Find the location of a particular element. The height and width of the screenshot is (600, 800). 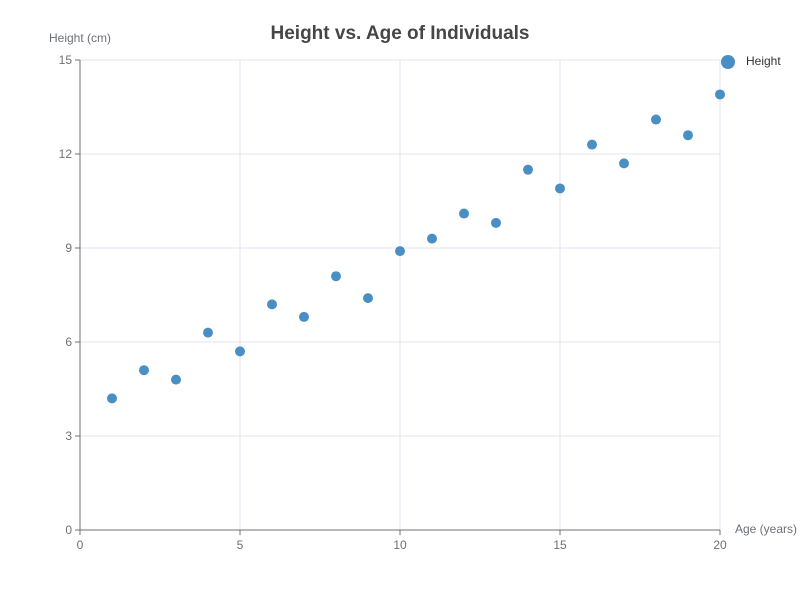

x-tick-label: 5 is located at coordinates (240, 545).